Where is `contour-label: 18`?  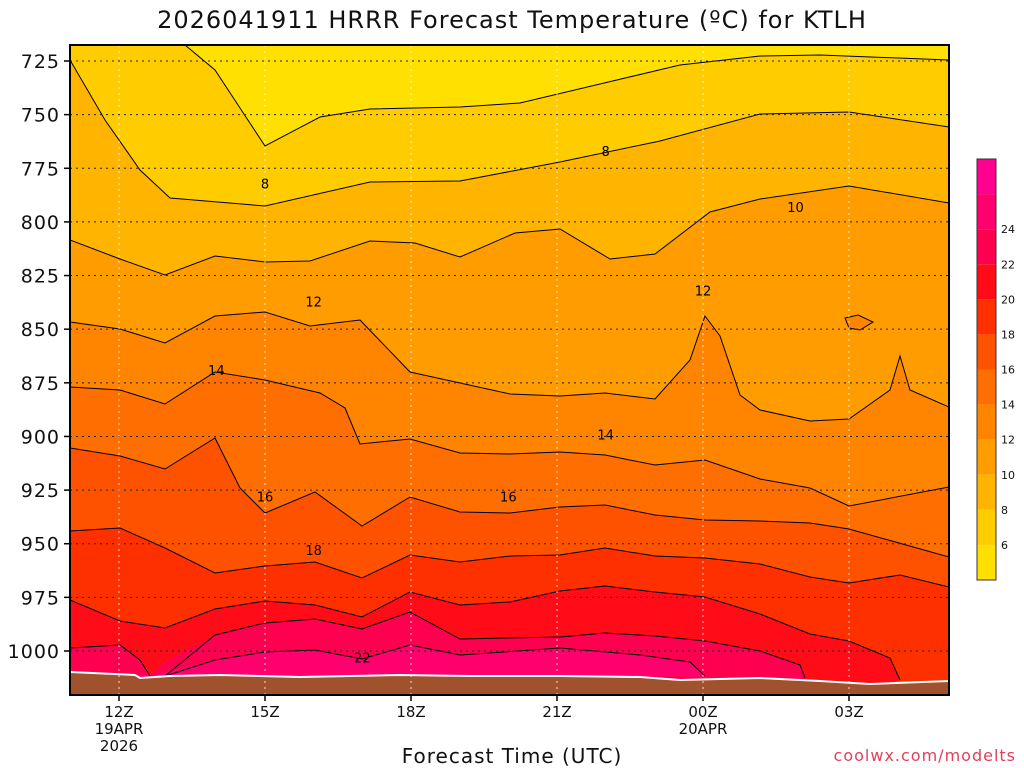
contour-label: 18 is located at coordinates (313, 551).